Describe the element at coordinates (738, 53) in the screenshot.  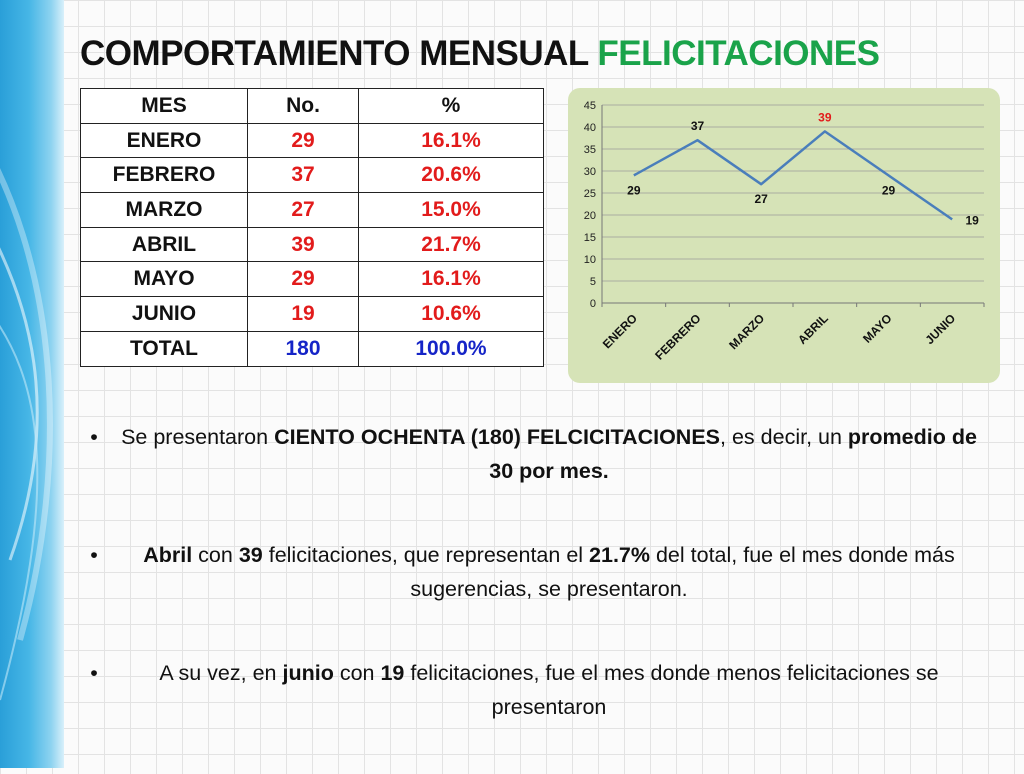
I see `title-accent: FELICITACIONES` at that location.